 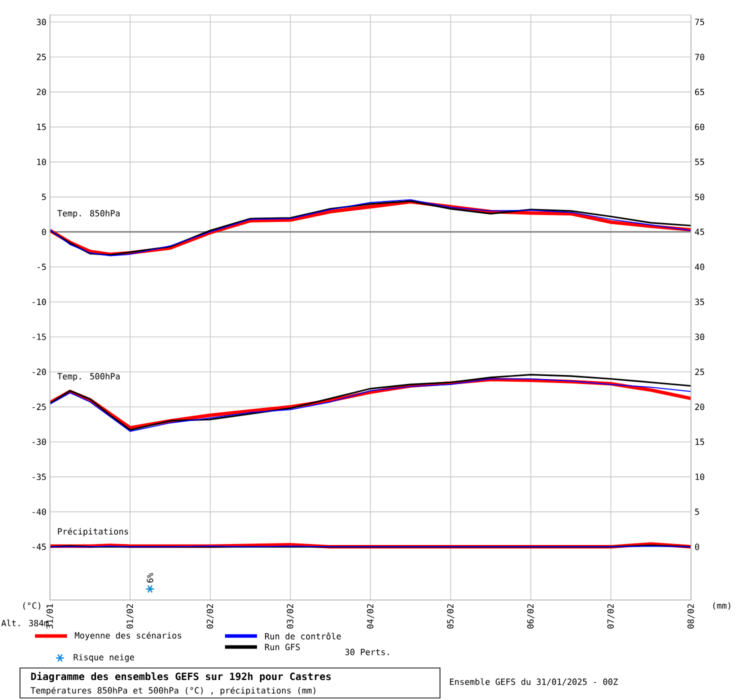 What do you see at coordinates (699, 267) in the screenshot?
I see `y2-tick-label: 40` at bounding box center [699, 267].